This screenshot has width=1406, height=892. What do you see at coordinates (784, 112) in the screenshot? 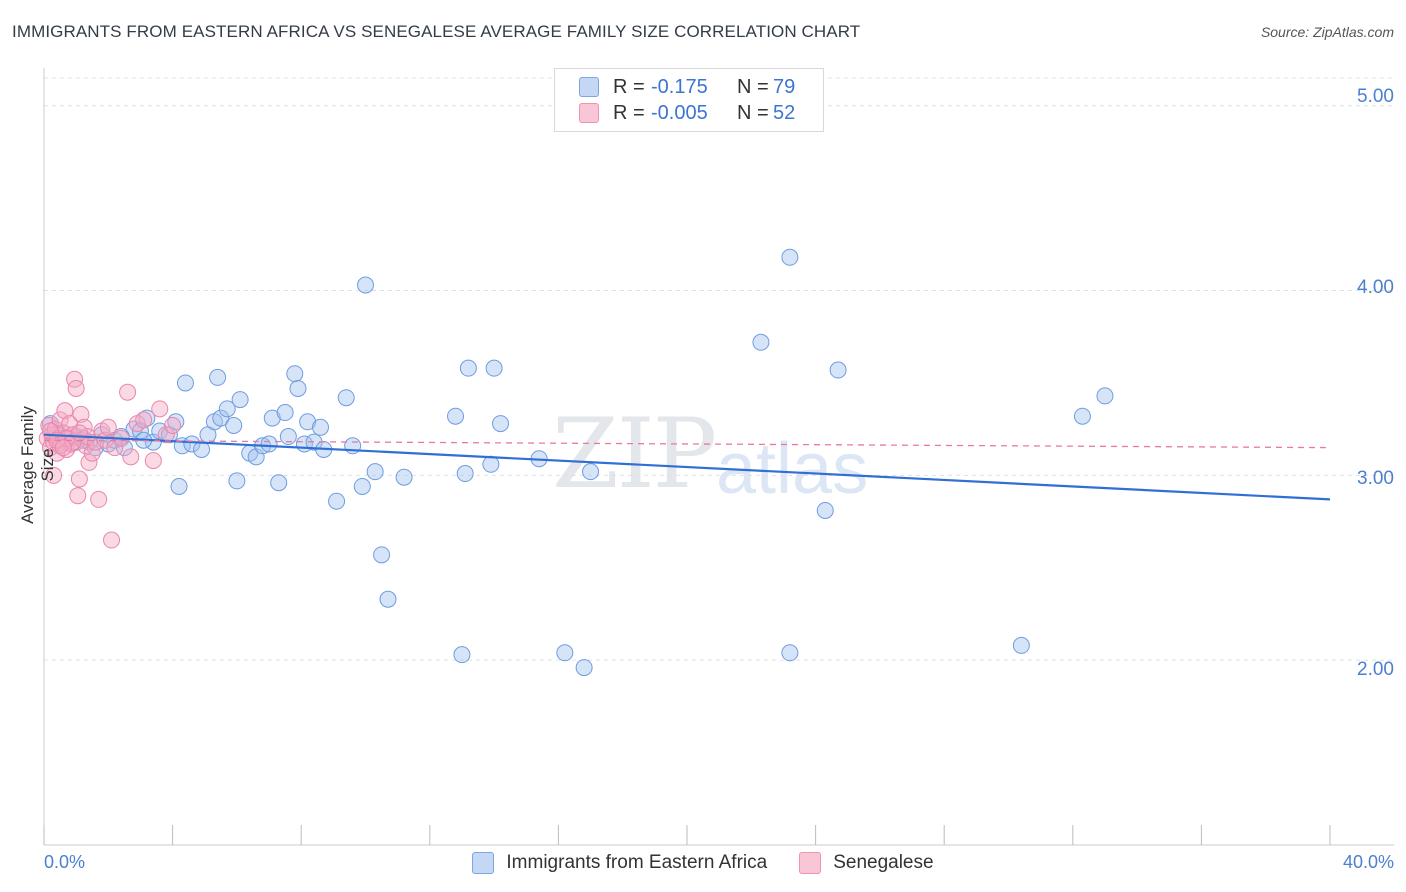
I see `legend-n-value: 52` at bounding box center [784, 112].